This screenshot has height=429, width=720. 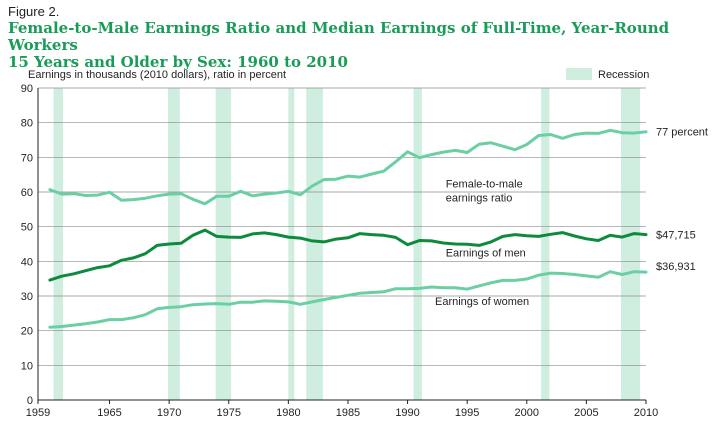 I want to click on x-tick-label: 1990, so click(x=407, y=413).